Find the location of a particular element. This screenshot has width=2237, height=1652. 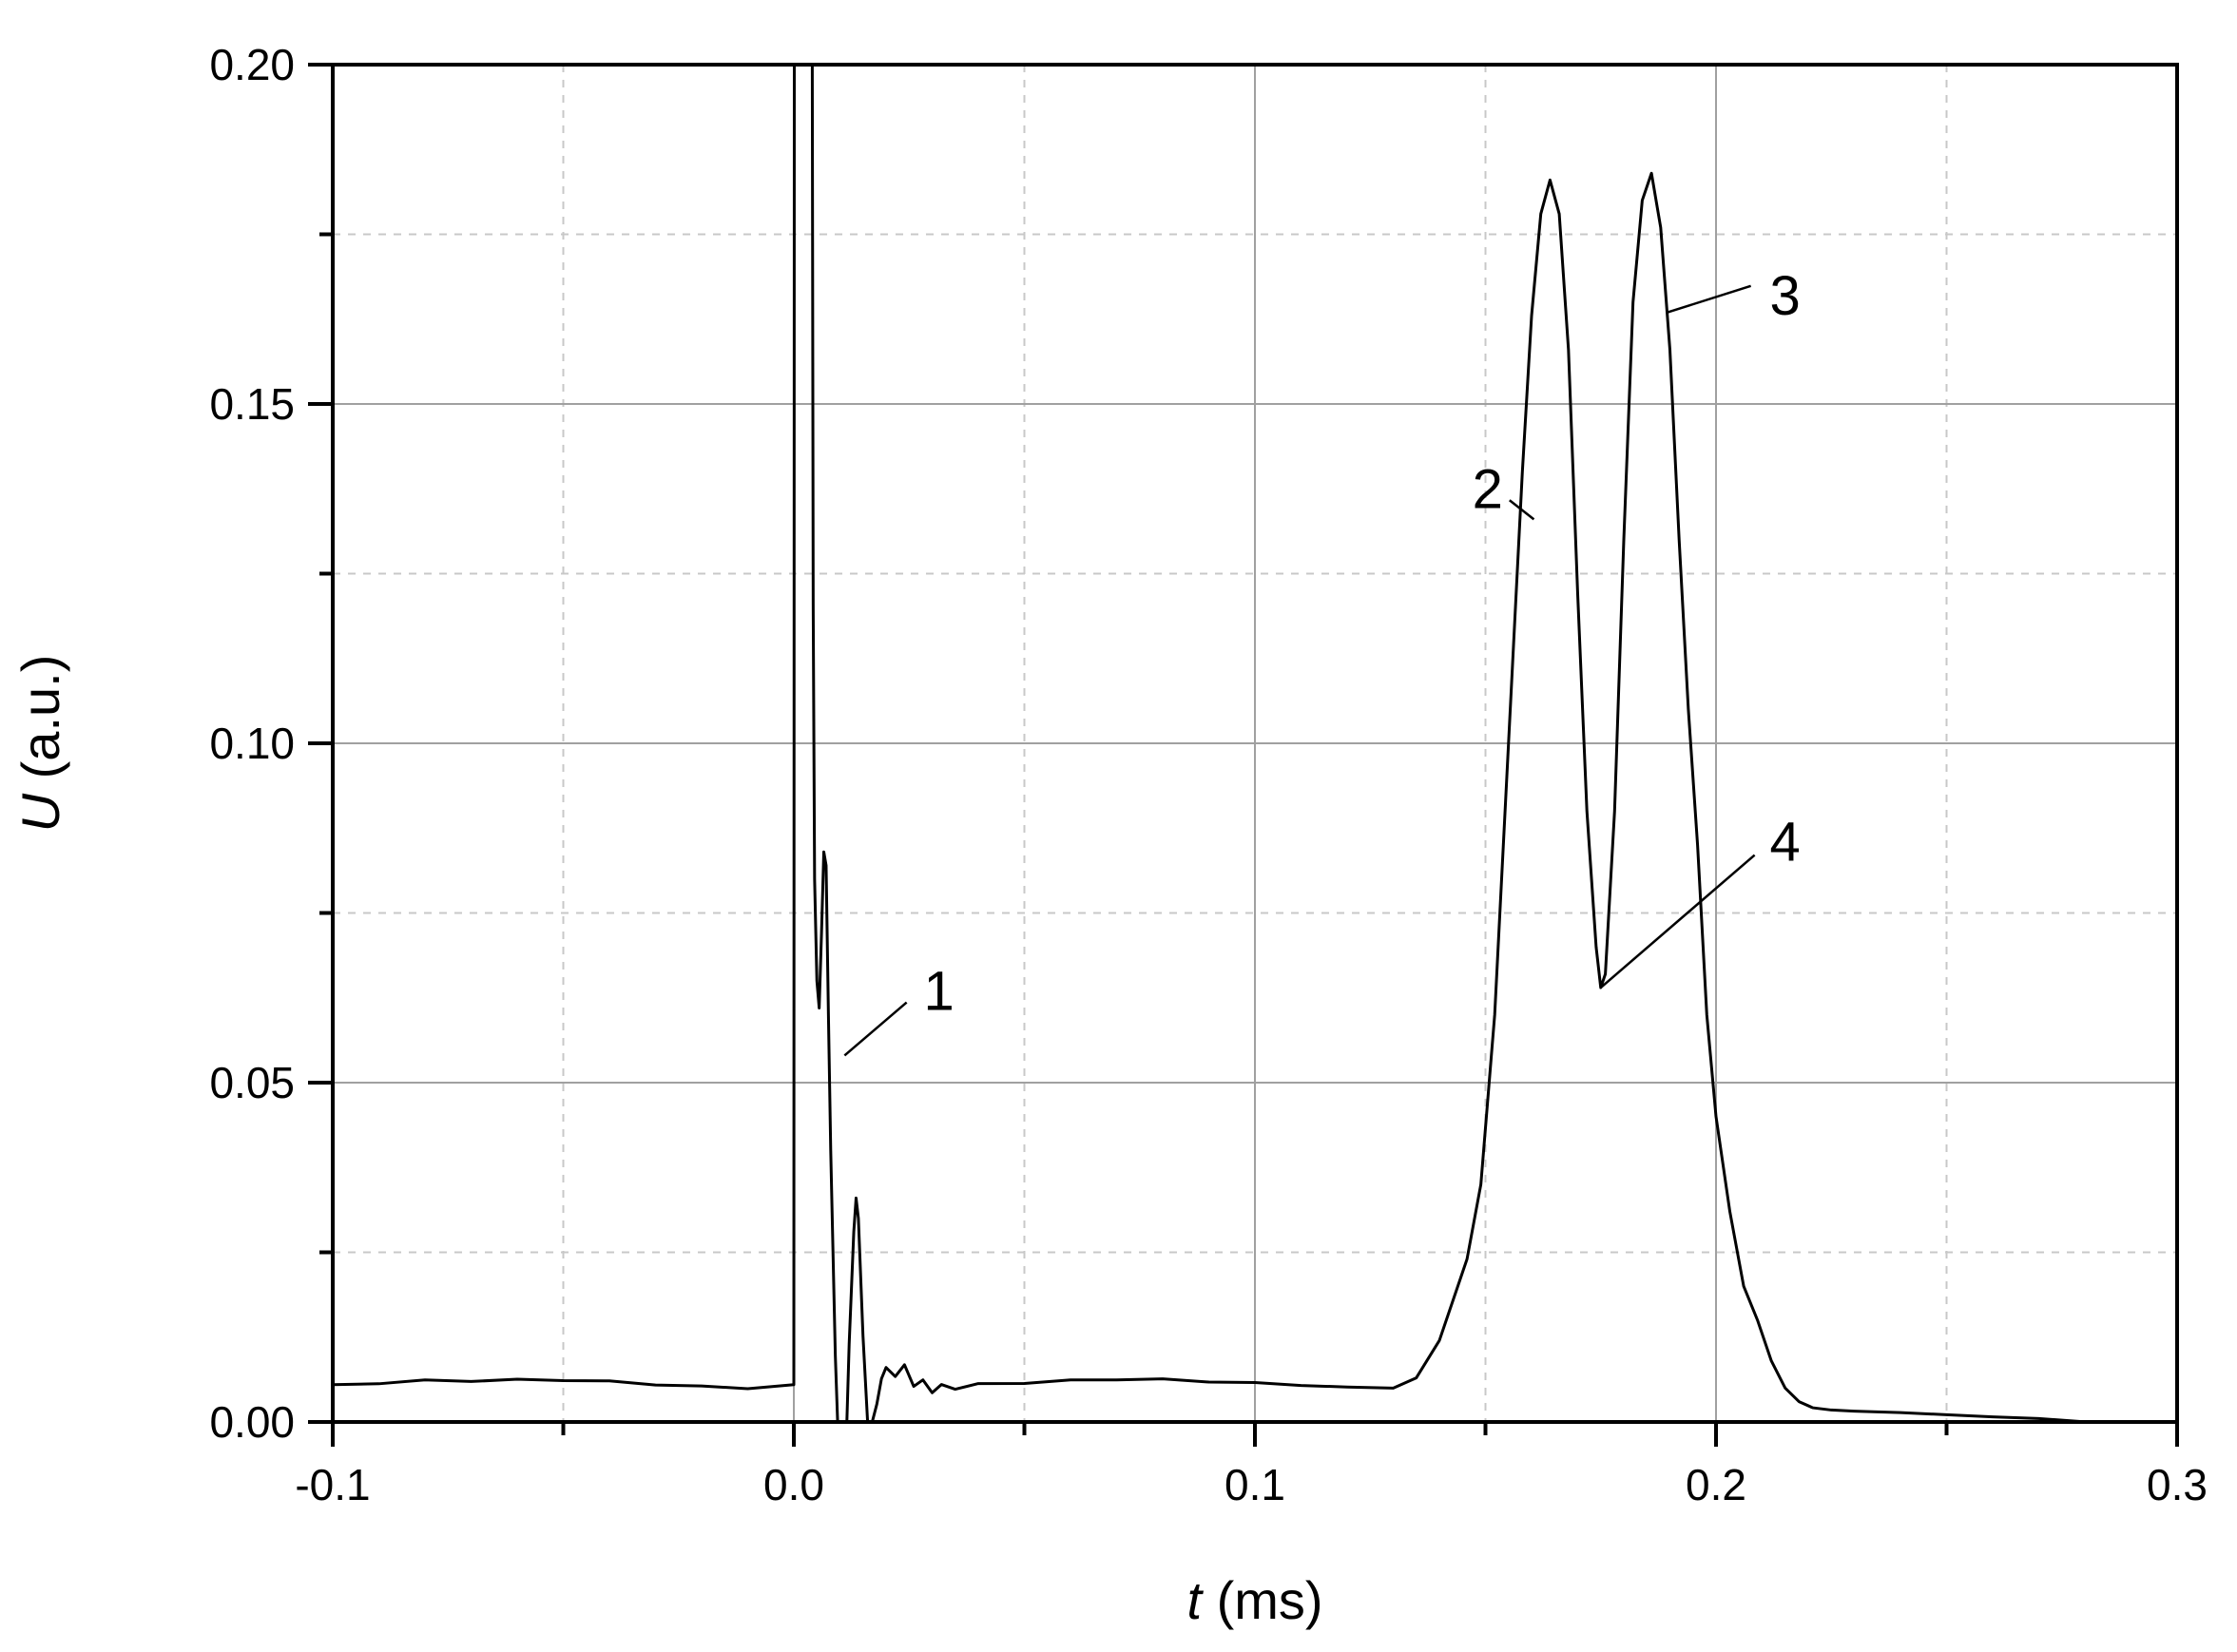

x-axis-title: t (ms) is located at coordinates (1254, 1600).